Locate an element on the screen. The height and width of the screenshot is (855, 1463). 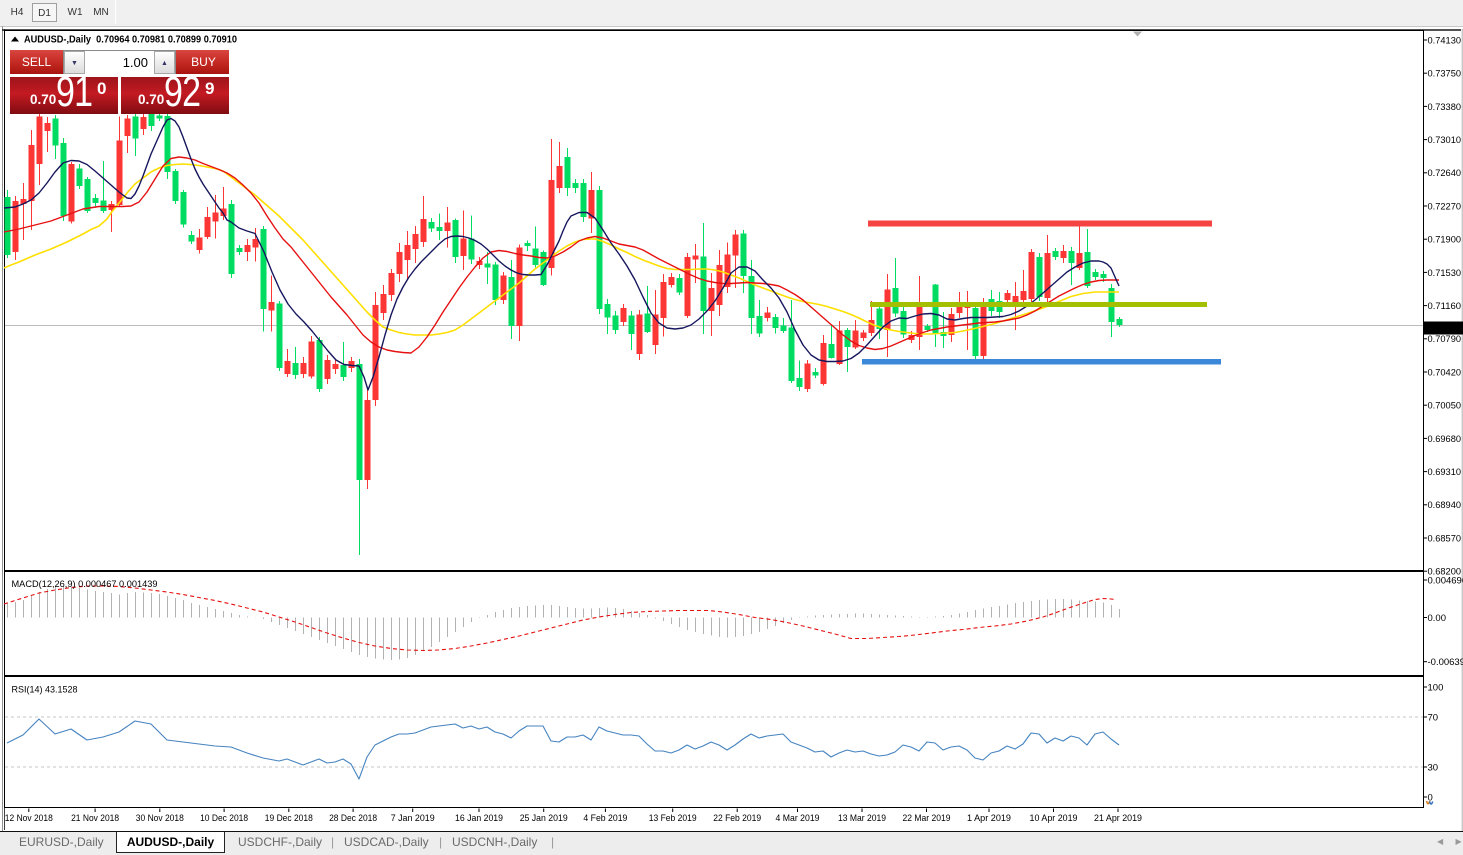
svg-text: 0.0046964 is located at coordinates (1445, 580).